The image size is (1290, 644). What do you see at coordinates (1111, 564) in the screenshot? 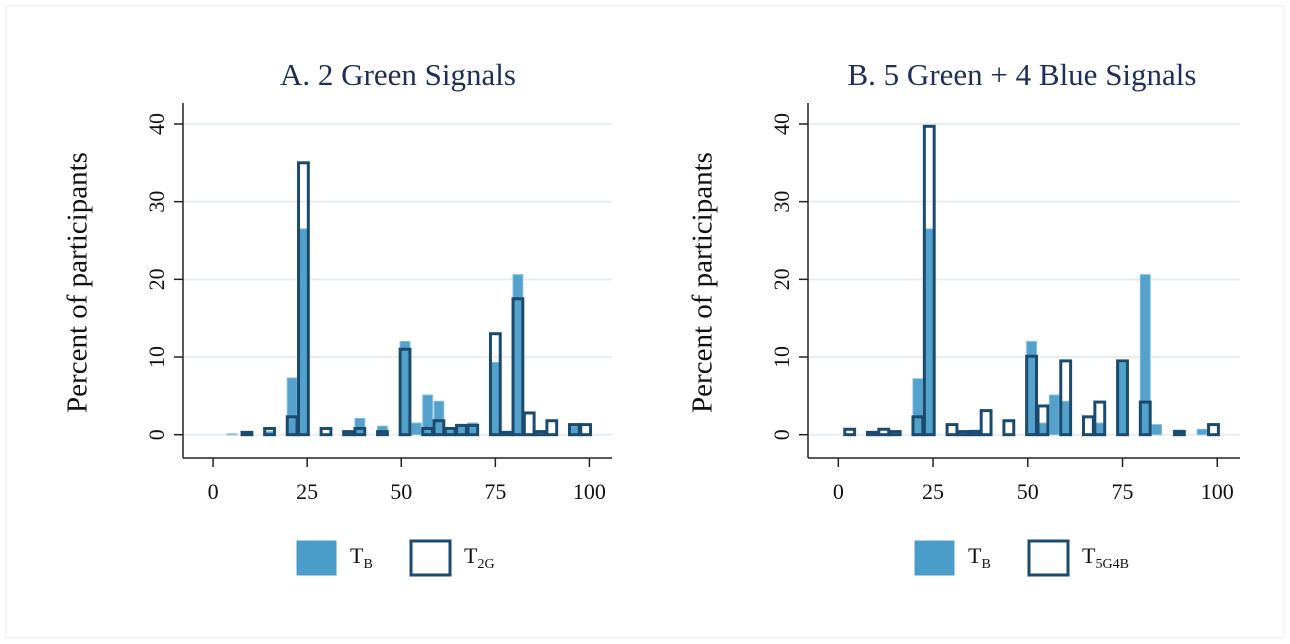
I see `legend-subscript: 5G4B` at bounding box center [1111, 564].